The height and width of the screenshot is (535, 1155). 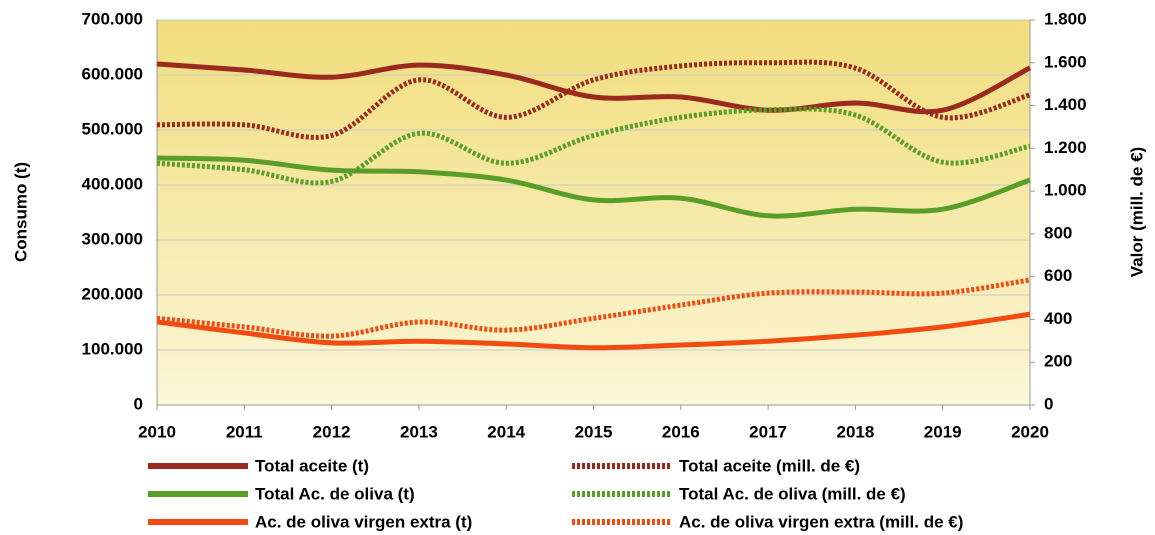 I want to click on legend-label: Ac. de oliva virgen extra (mill. de €), so click(x=821, y=521).